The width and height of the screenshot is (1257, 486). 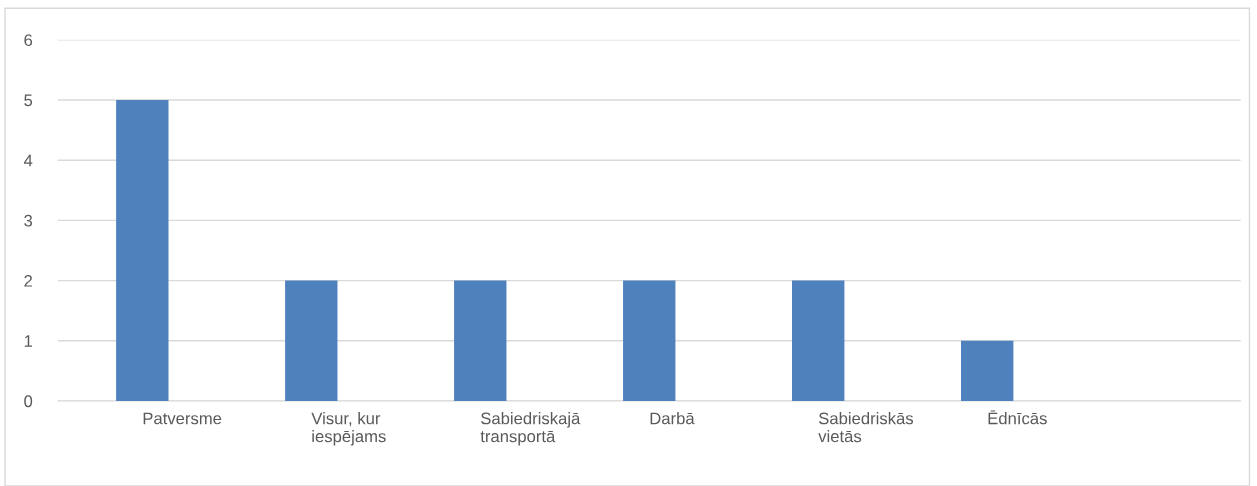 I want to click on y-tick-label: 3, so click(x=28, y=220).